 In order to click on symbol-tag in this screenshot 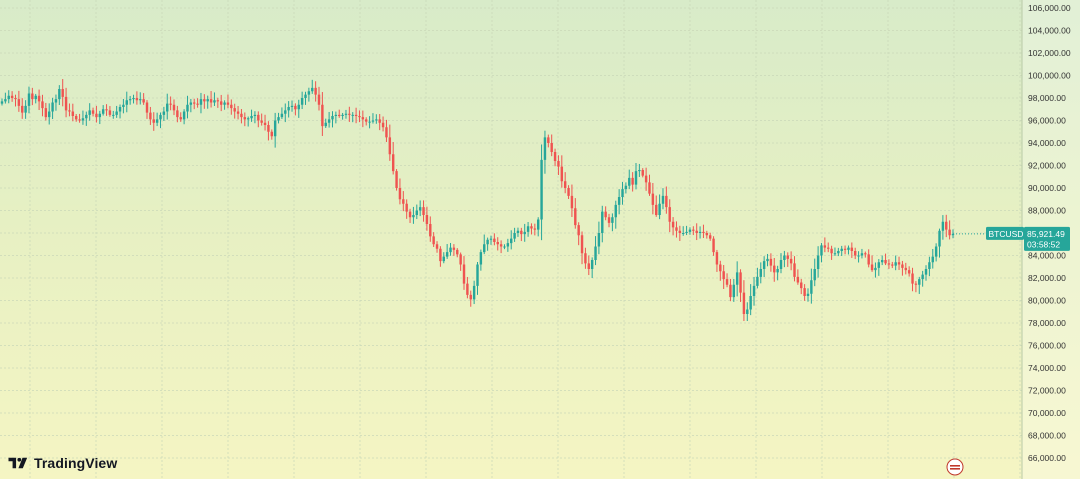, I will do `click(1005, 233)`.